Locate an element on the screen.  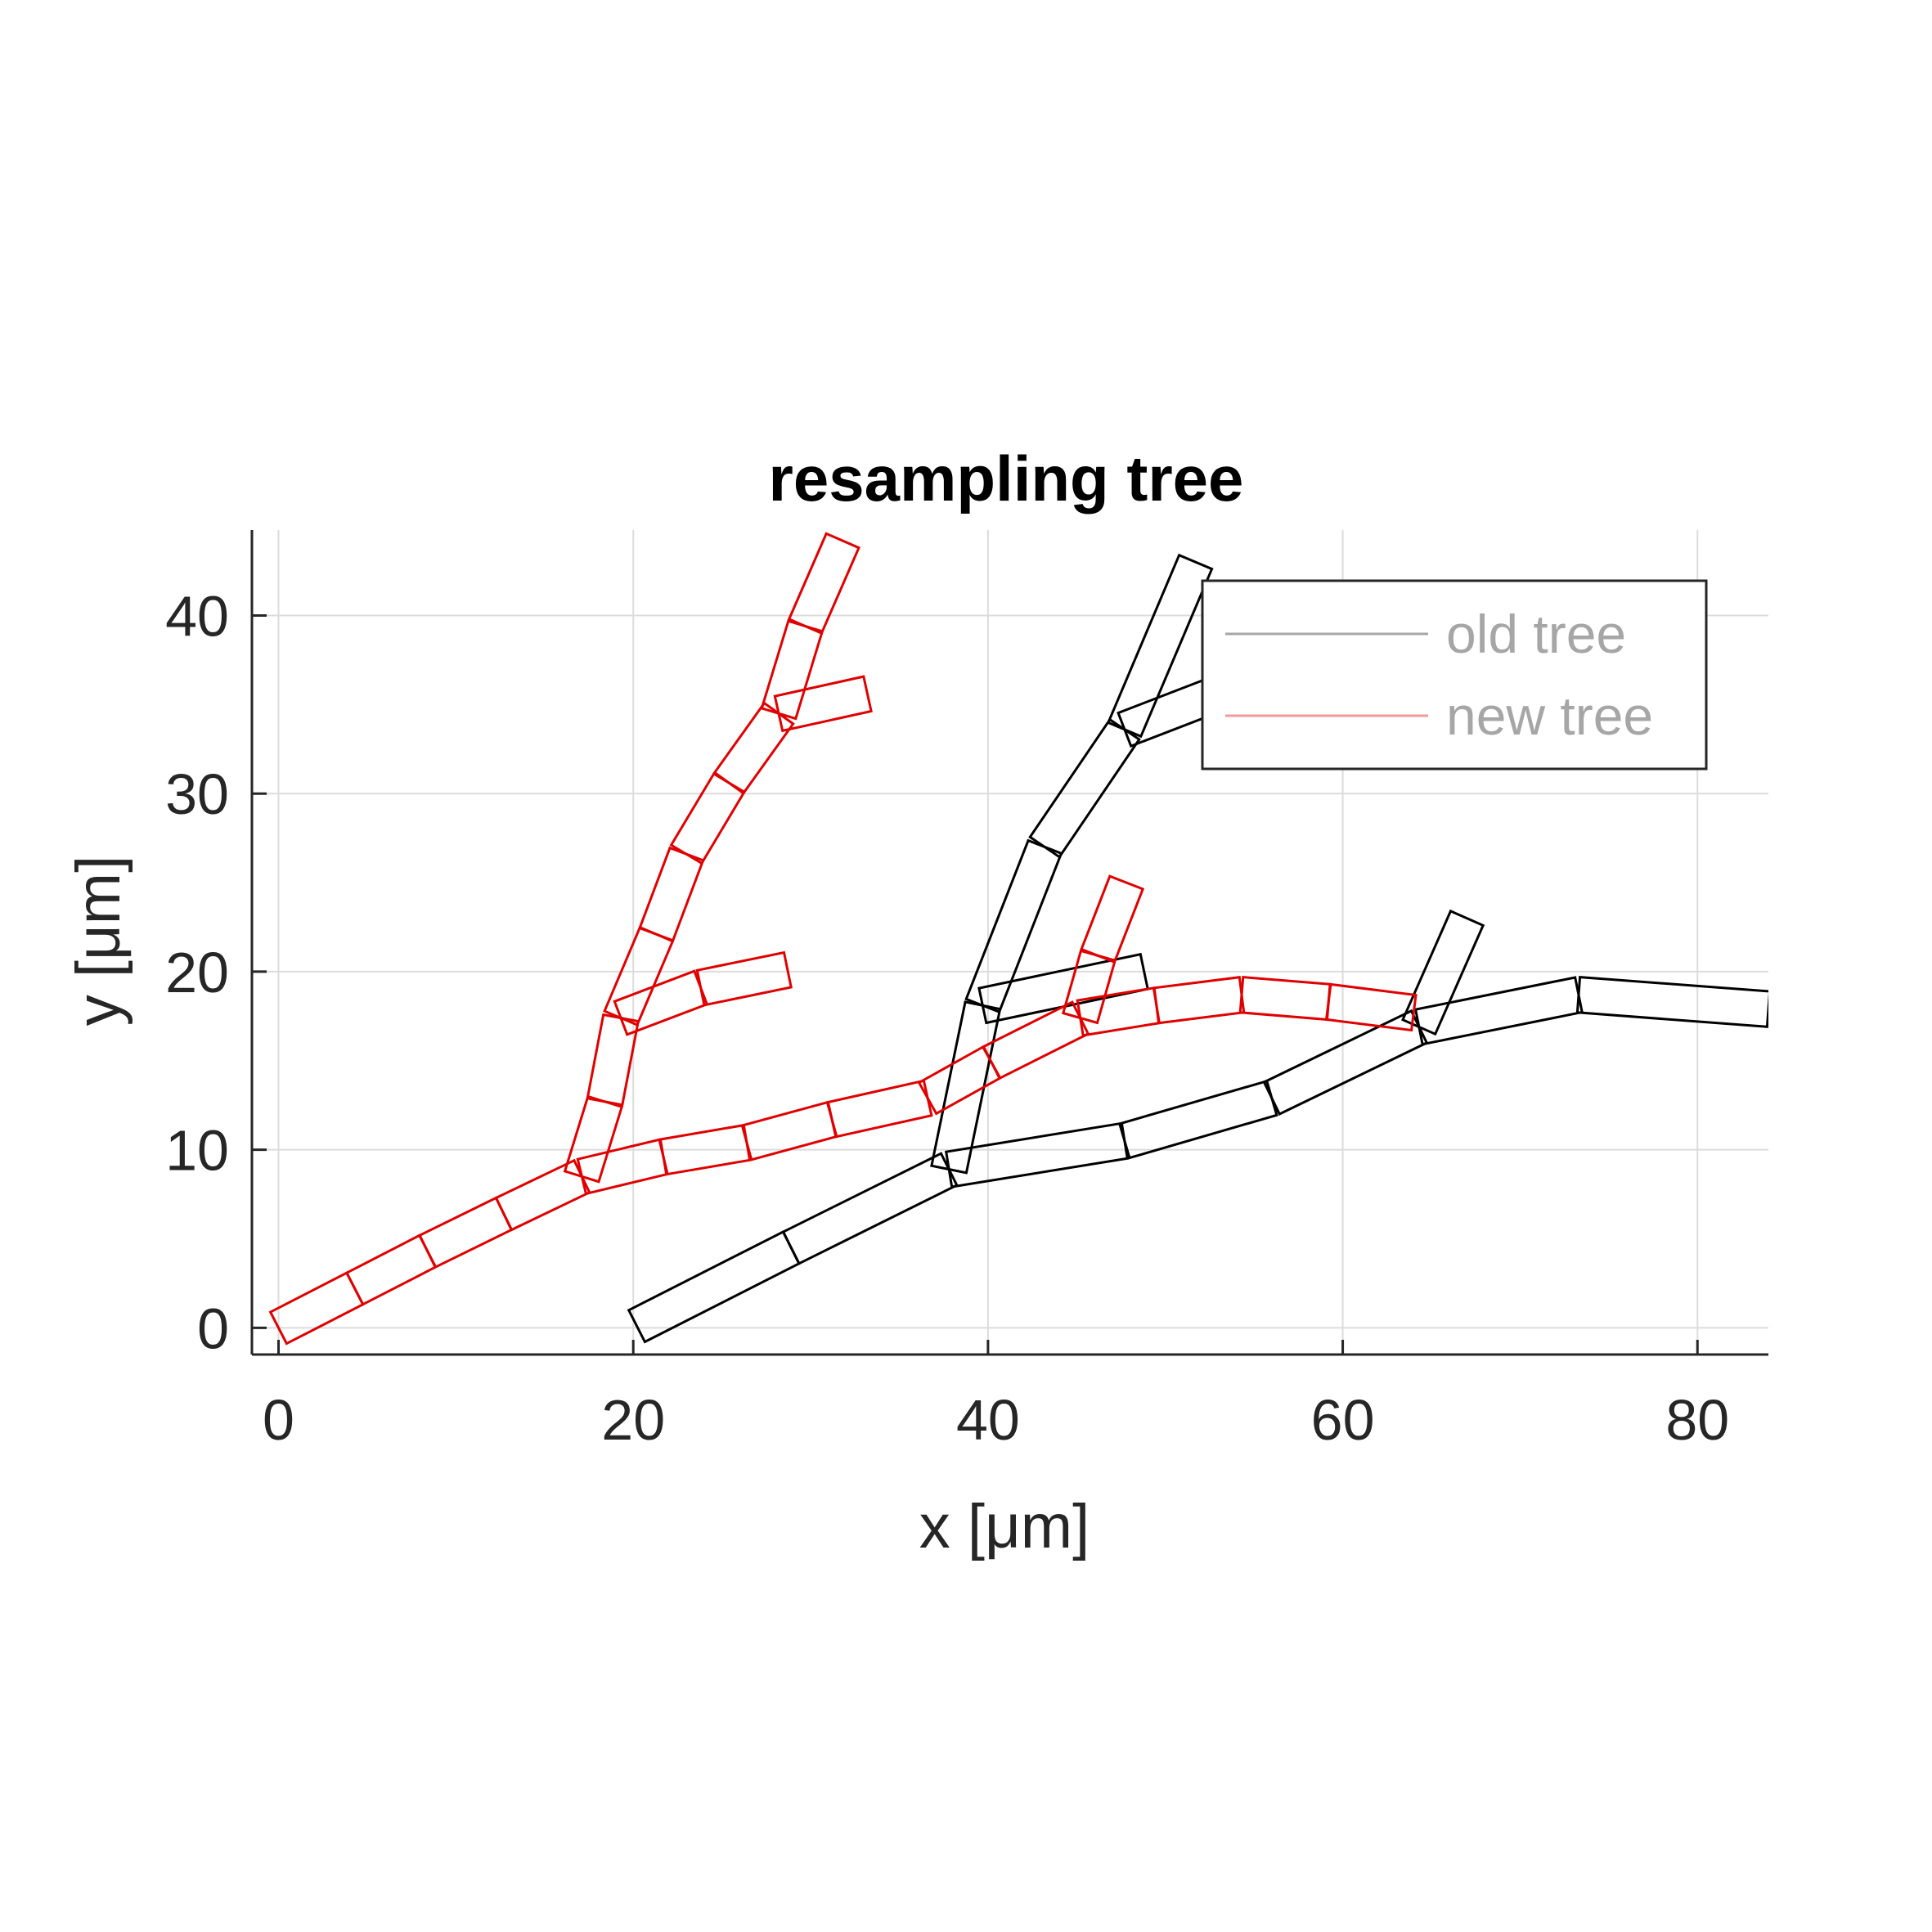
y-tick-label-20: 20 is located at coordinates (197, 973).